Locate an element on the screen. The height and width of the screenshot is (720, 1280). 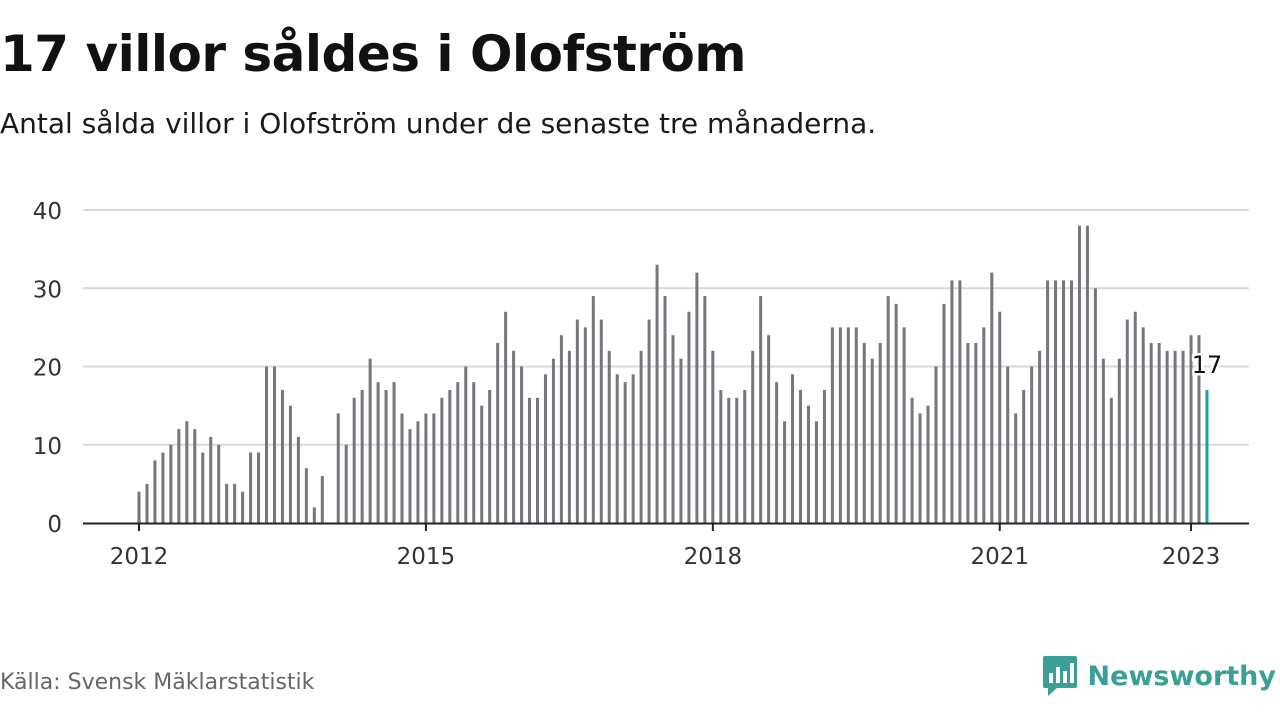
y-tick-label: 40 is located at coordinates (47, 212).